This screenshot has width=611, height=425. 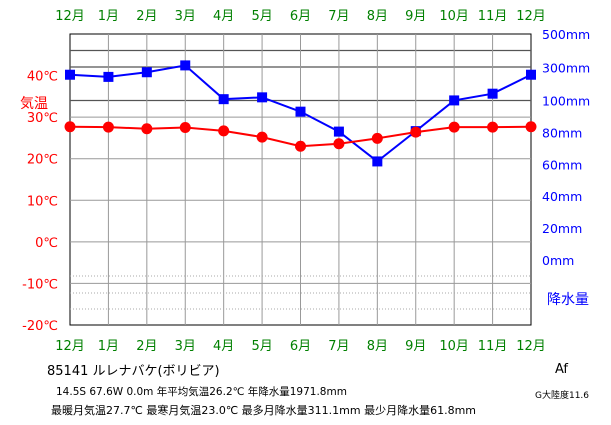 What do you see at coordinates (454, 346) in the screenshot?
I see `month-label-bottom: 10月` at bounding box center [454, 346].